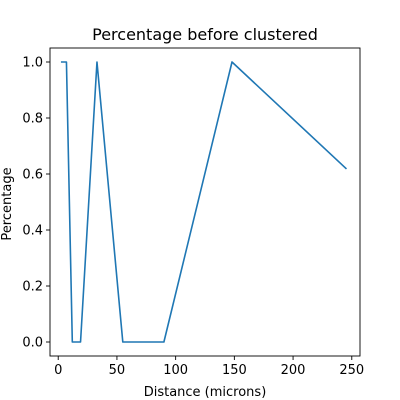 The width and height of the screenshot is (400, 400). What do you see at coordinates (32, 175) in the screenshot?
I see `y-tick-label: 0.6` at bounding box center [32, 175].